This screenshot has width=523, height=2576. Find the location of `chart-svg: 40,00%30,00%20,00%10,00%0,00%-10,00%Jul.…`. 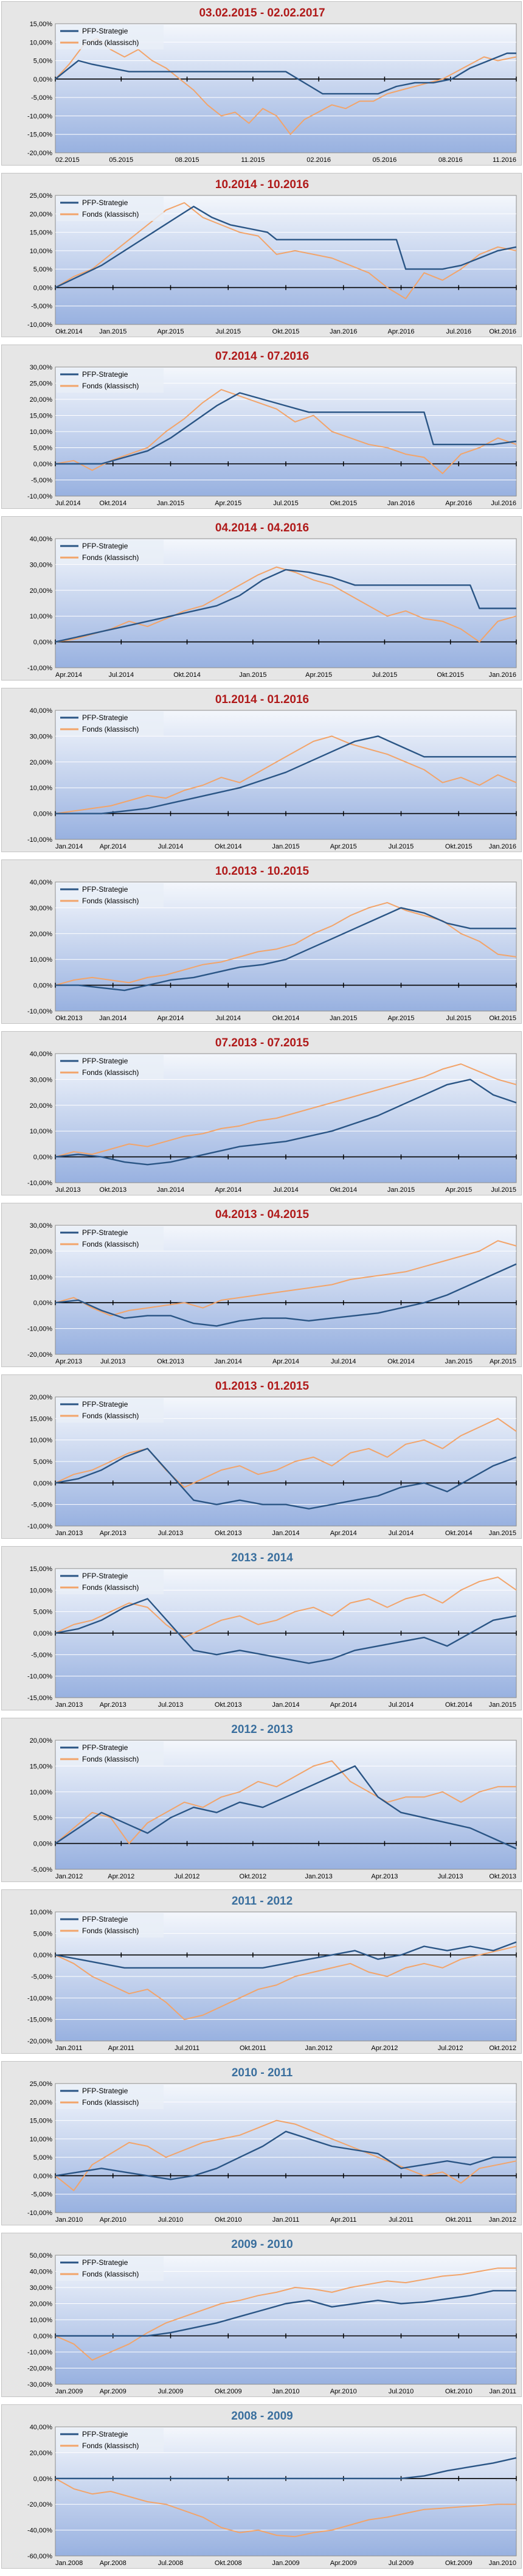

chart-svg: 40,00%30,00%20,00%10,00%0,00%-10,00%Jul.… is located at coordinates (272, 1122).